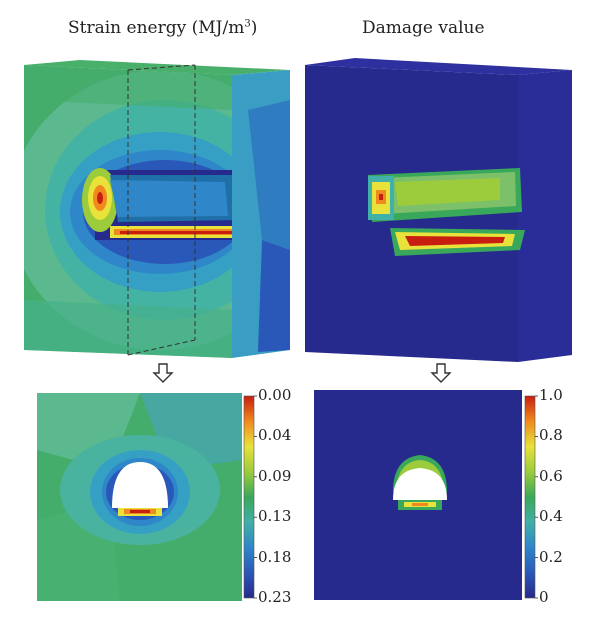 The image size is (600, 623). I want to click on damage-colorbar-tick-label: 0.6, so click(551, 475).